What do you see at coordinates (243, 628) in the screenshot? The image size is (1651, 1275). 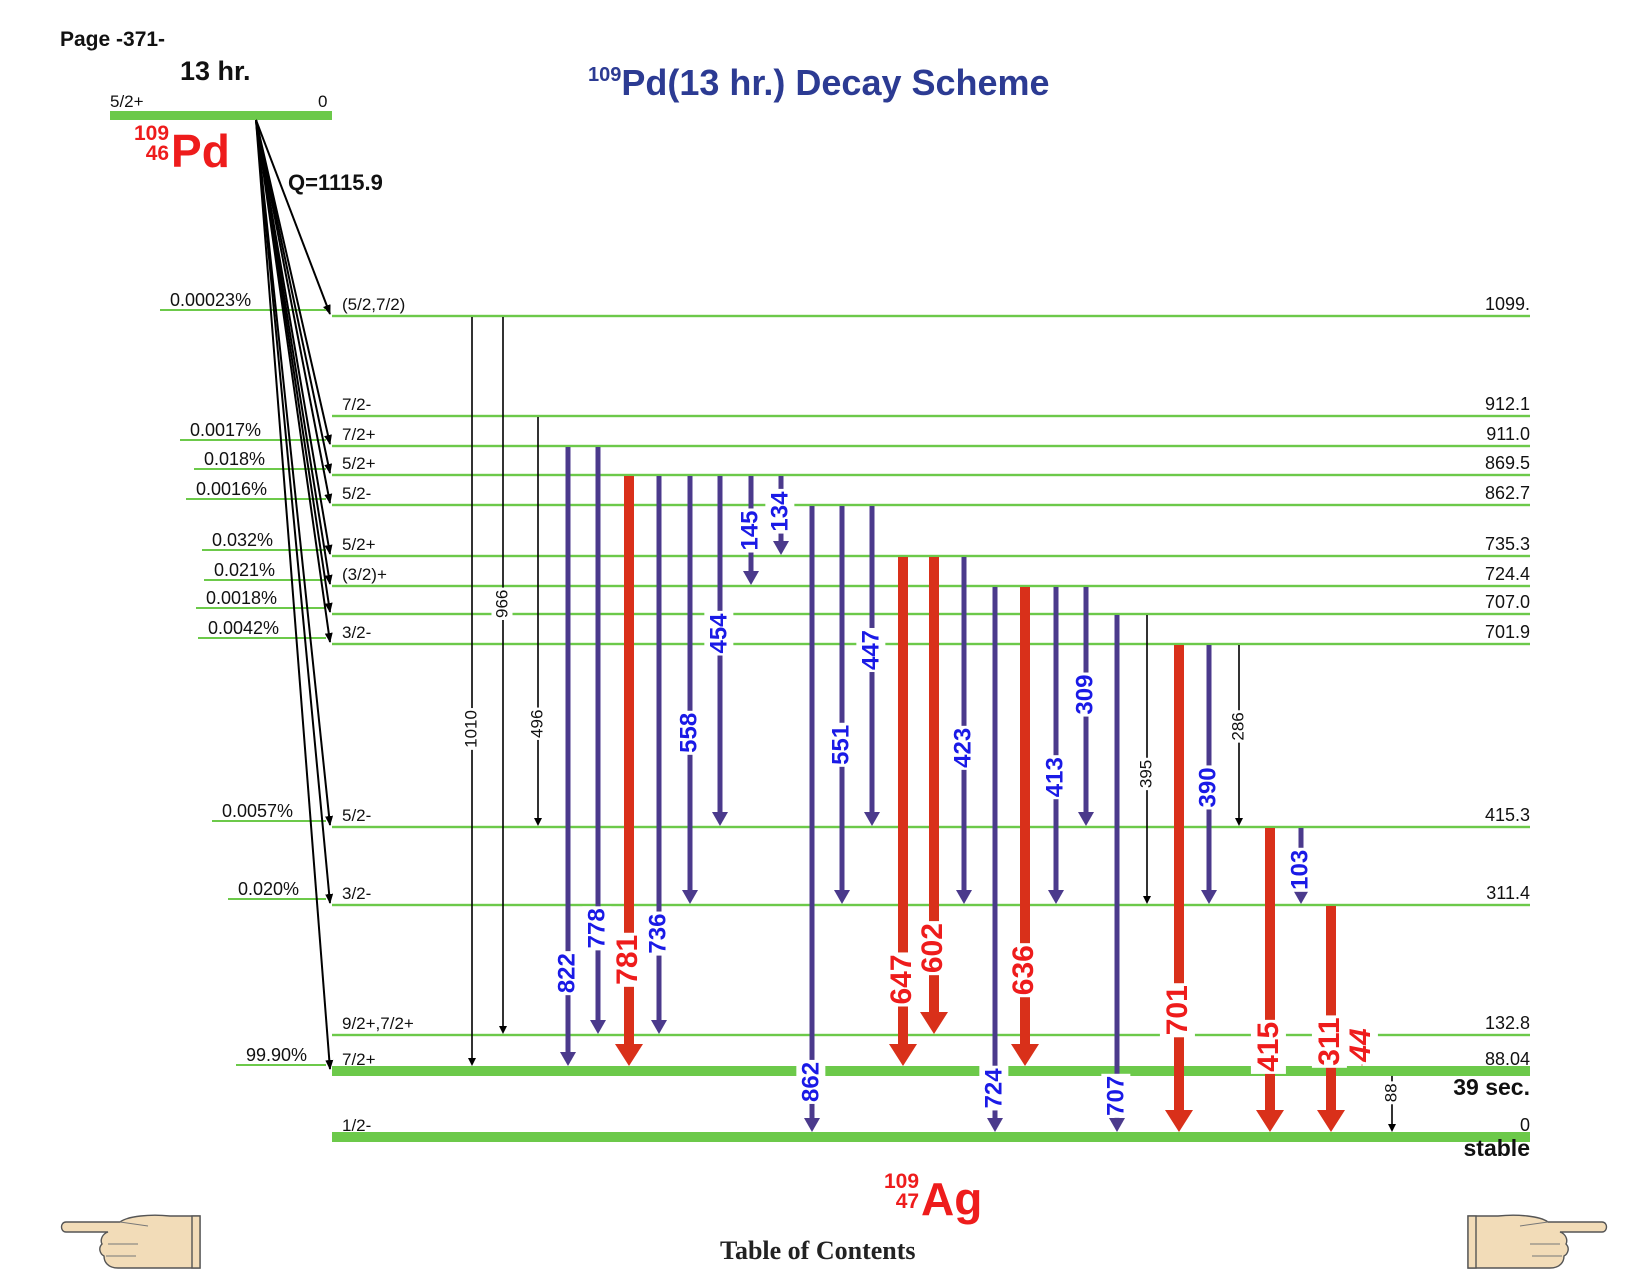 I see `beta-branch-label: 0.0042%` at bounding box center [243, 628].